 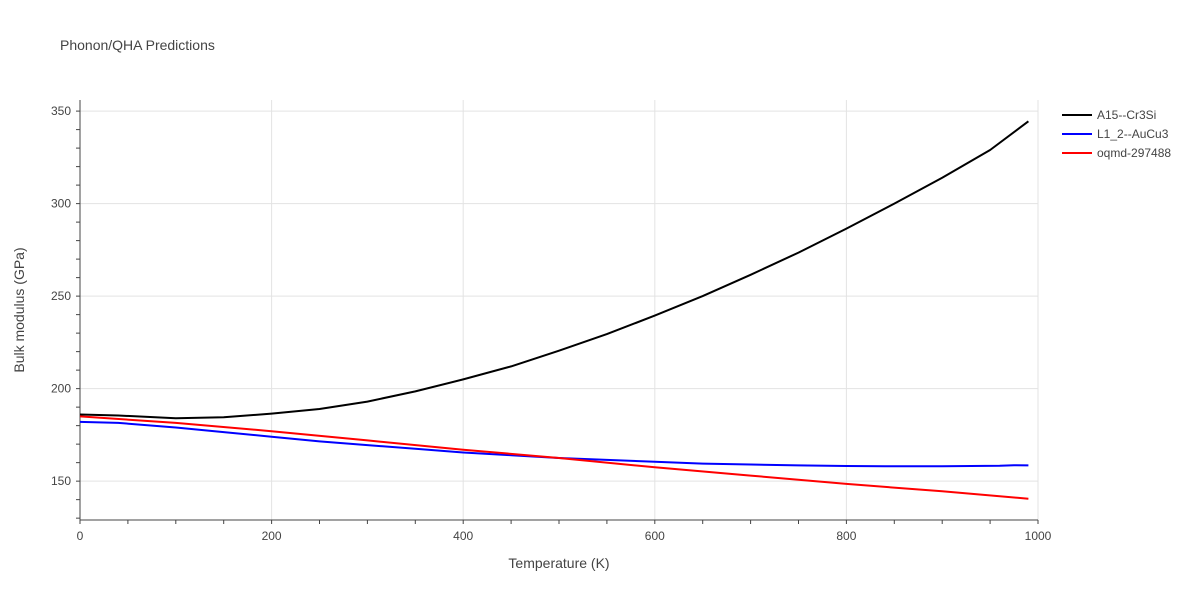 I want to click on legend: A15--Cr3Si L1_2--AuCu3 oqmd-297488, so click(x=1116, y=134).